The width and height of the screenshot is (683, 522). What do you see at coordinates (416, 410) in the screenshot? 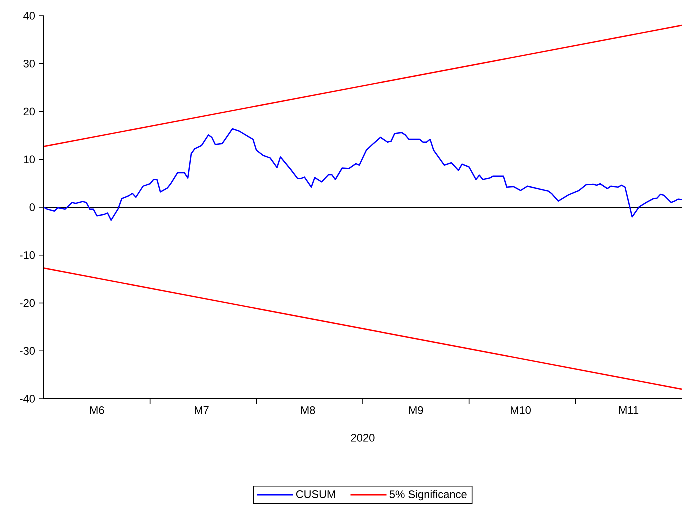
I see `x-tick-label: M9` at bounding box center [416, 410].